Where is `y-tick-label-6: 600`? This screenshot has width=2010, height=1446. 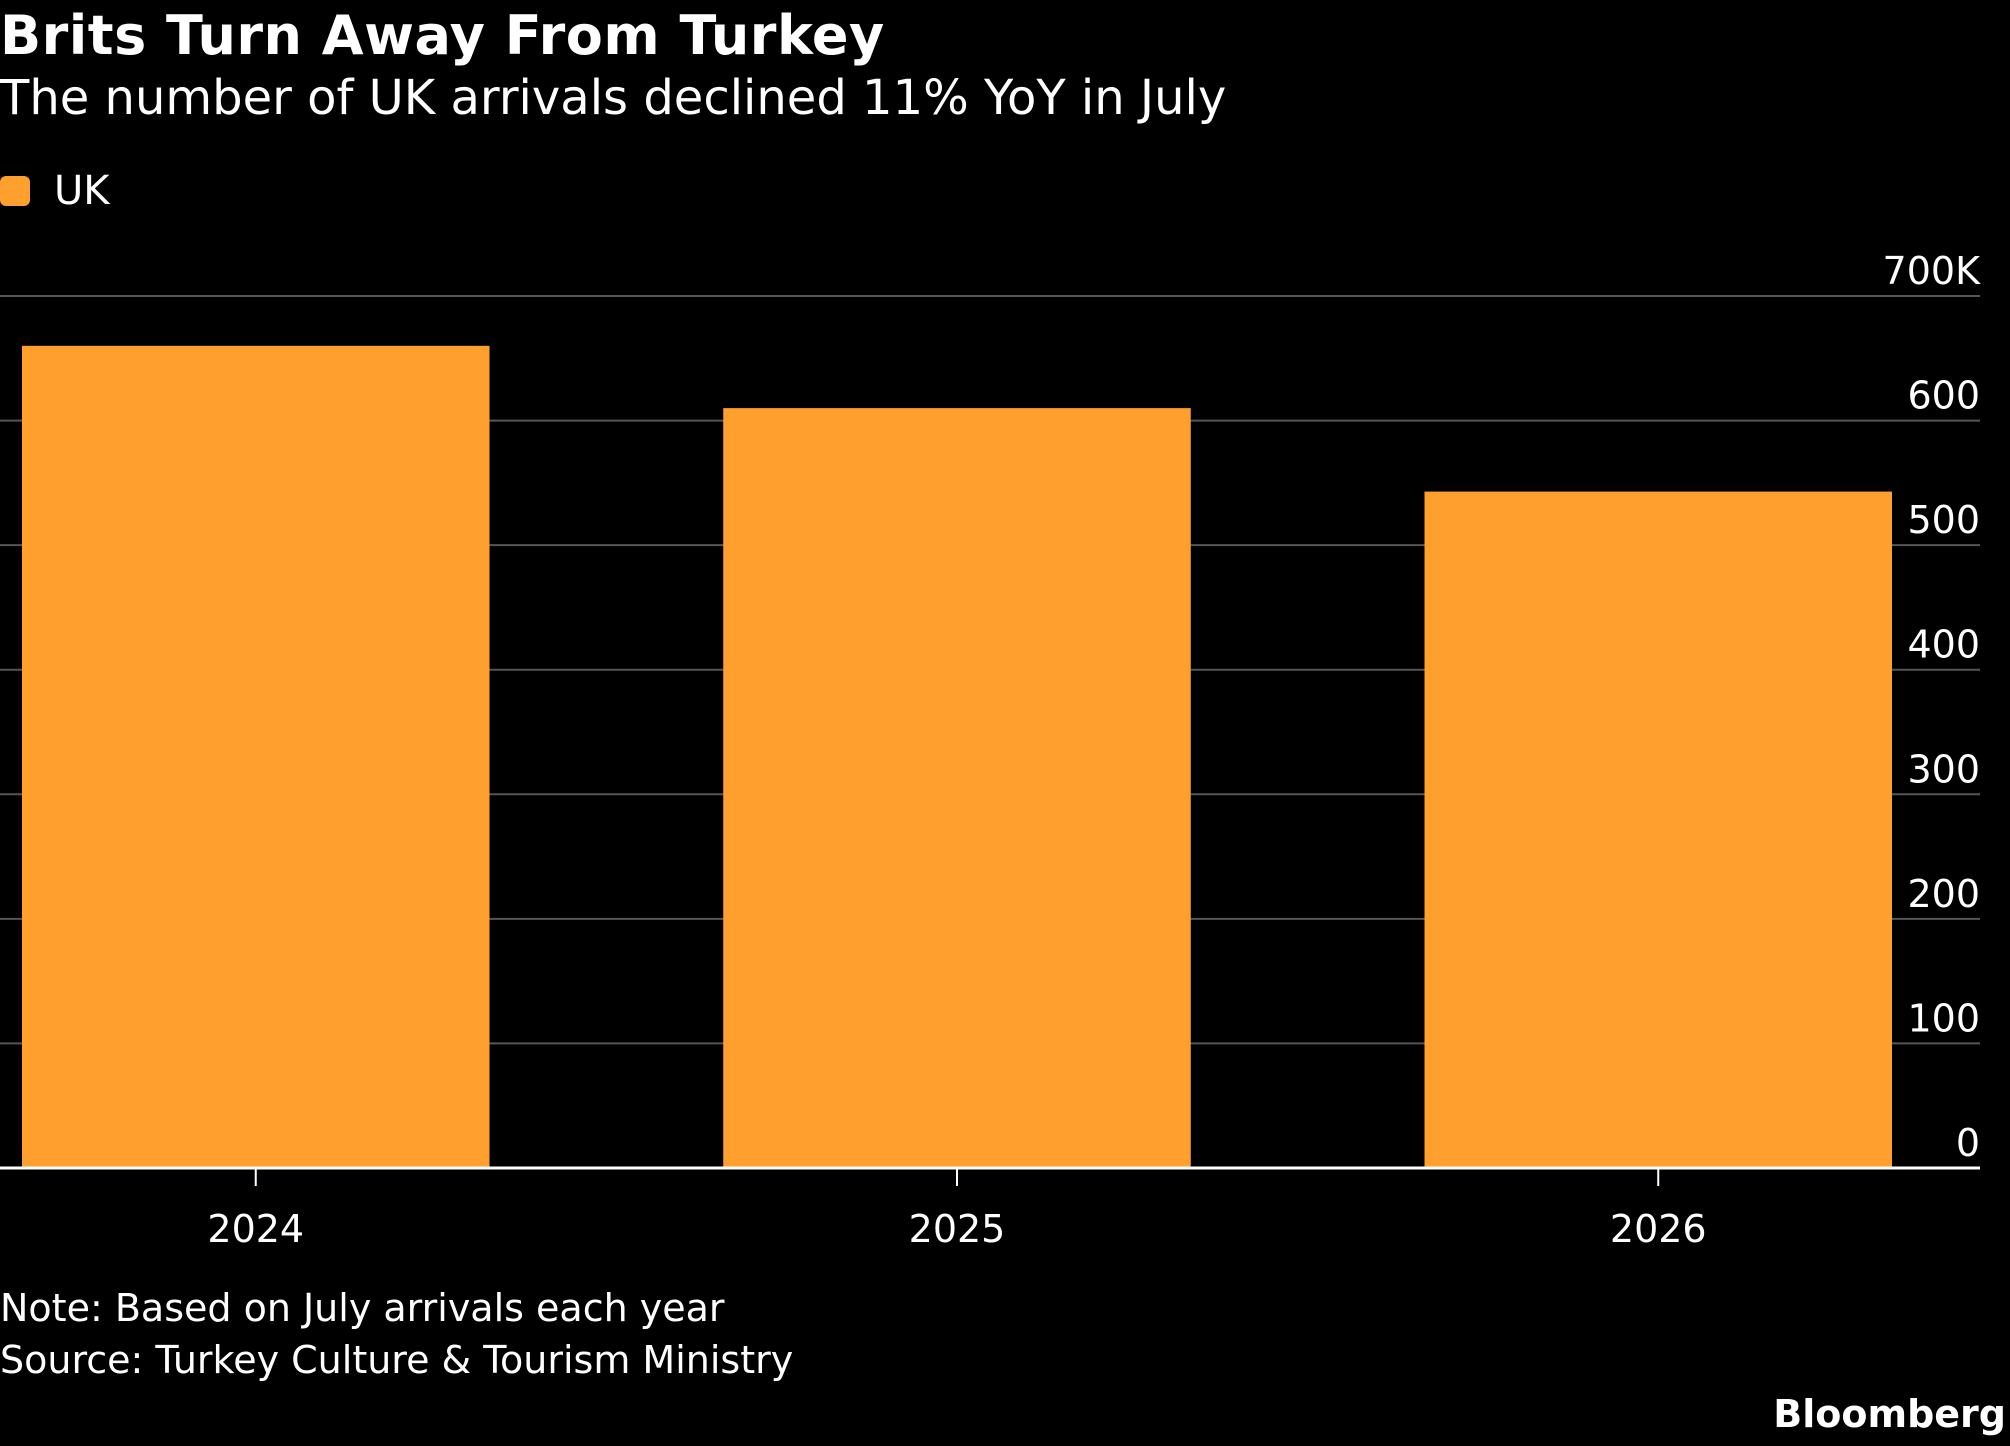 y-tick-label-6: 600 is located at coordinates (1943, 396).